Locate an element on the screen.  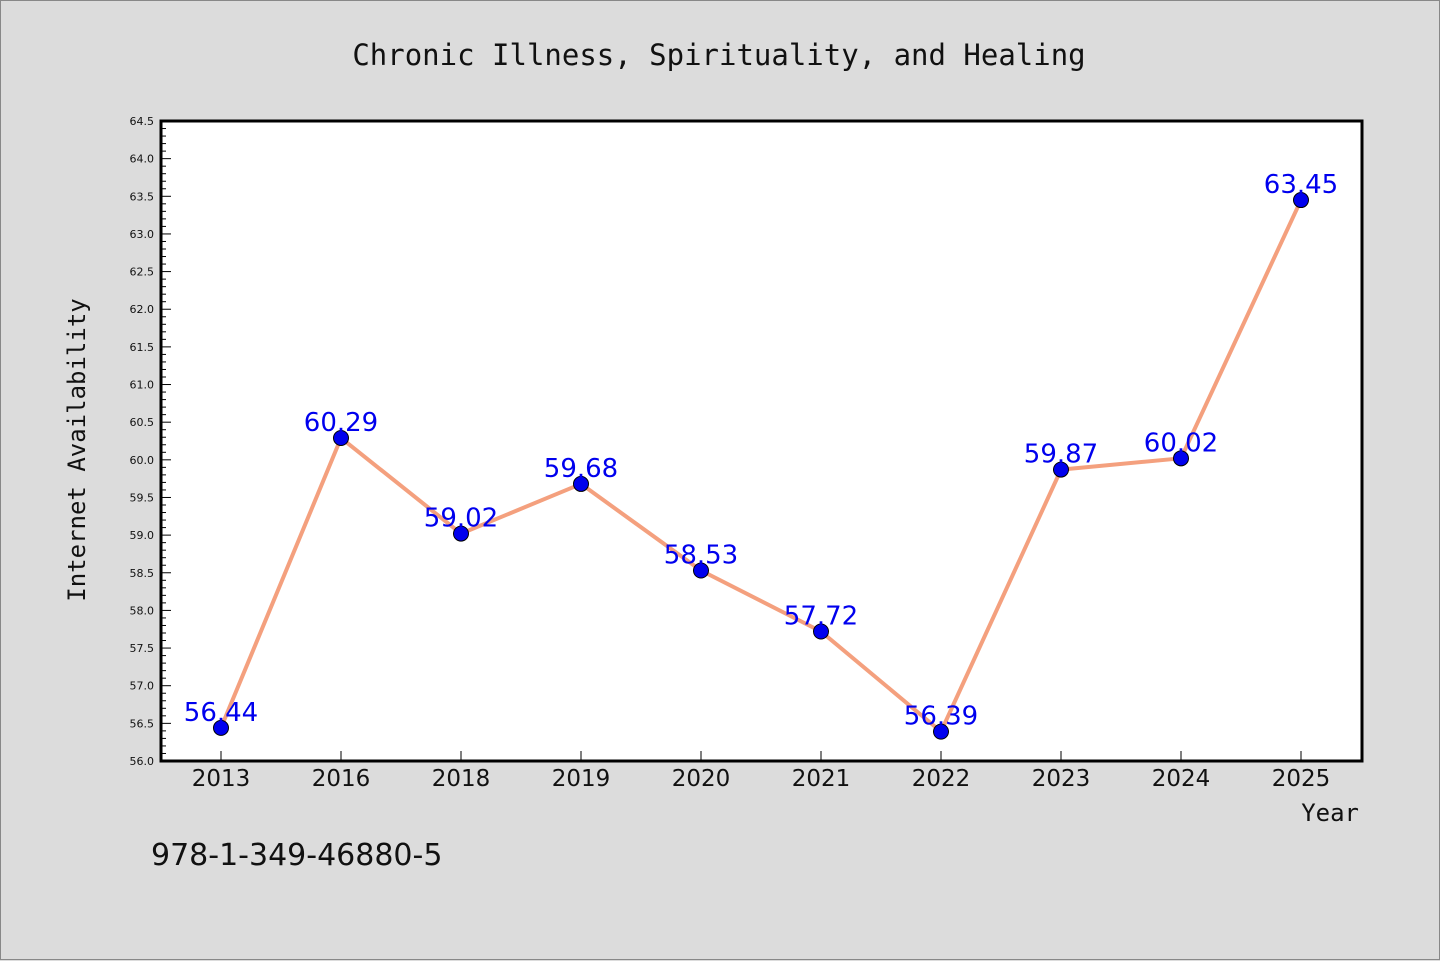
x-axis-label: Year is located at coordinates (1330, 813).